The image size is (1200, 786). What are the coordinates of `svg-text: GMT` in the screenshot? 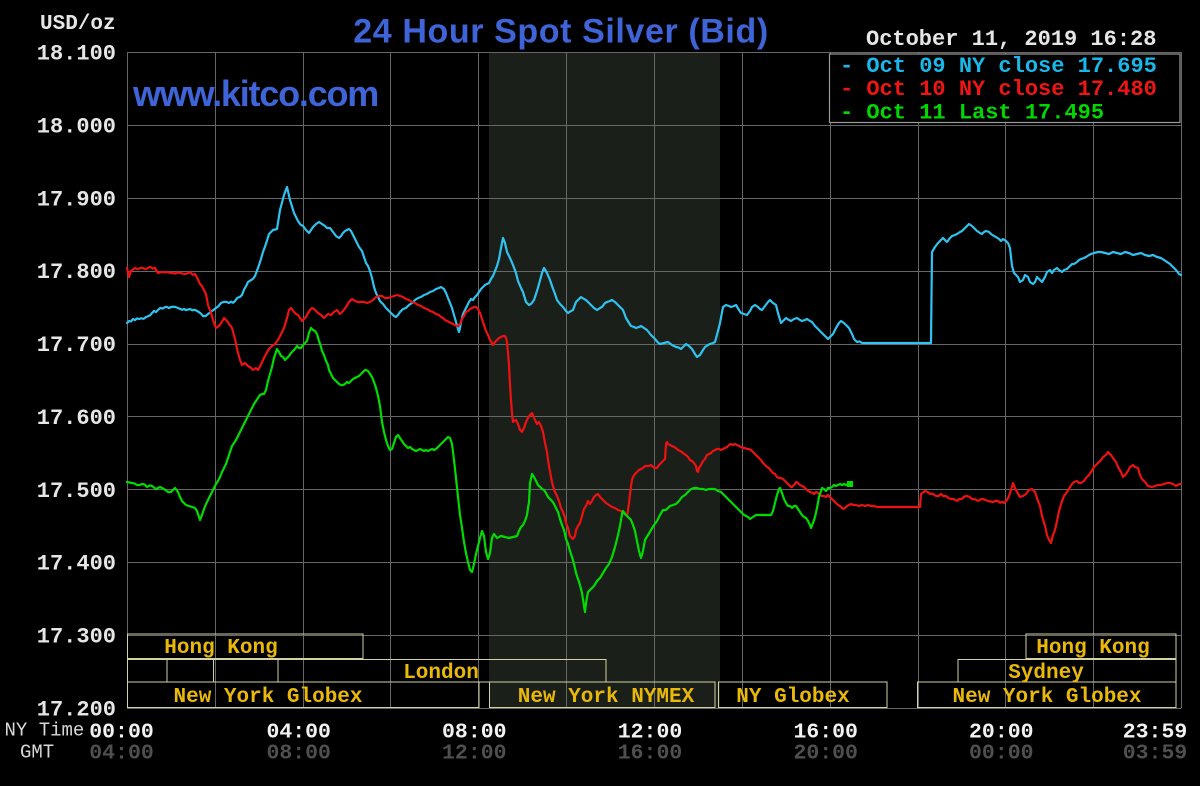 It's located at (37, 753).